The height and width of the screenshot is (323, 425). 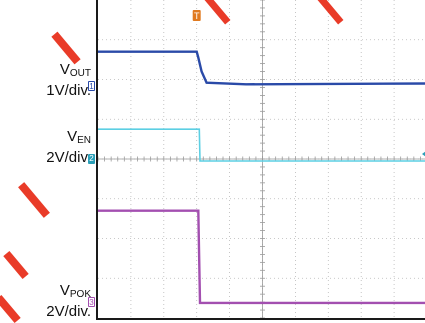 I want to click on ven-label: VEN 2V/div., so click(x=68, y=147).